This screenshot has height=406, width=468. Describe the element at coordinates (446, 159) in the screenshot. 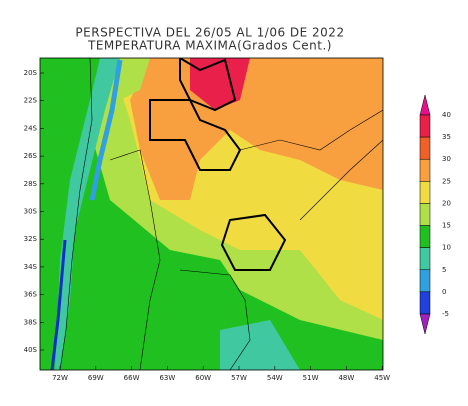

I see `colorbar-label: 30` at that location.